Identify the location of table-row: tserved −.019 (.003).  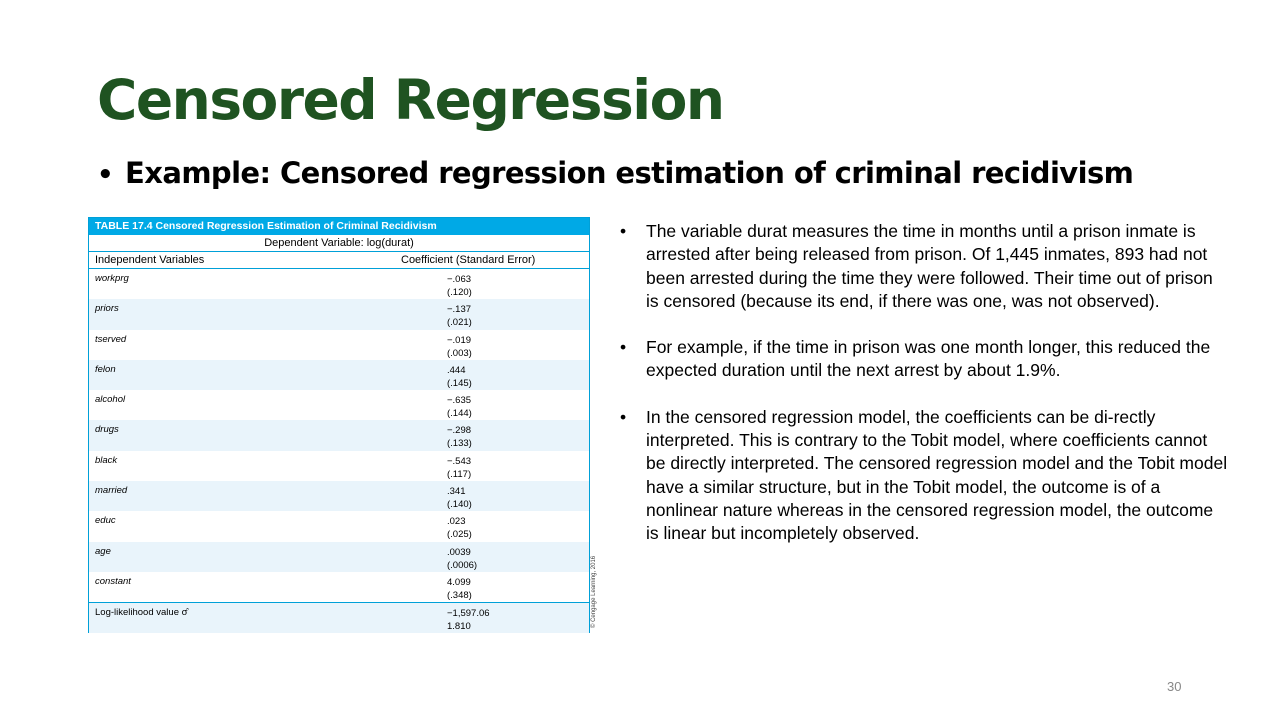
(339, 345).